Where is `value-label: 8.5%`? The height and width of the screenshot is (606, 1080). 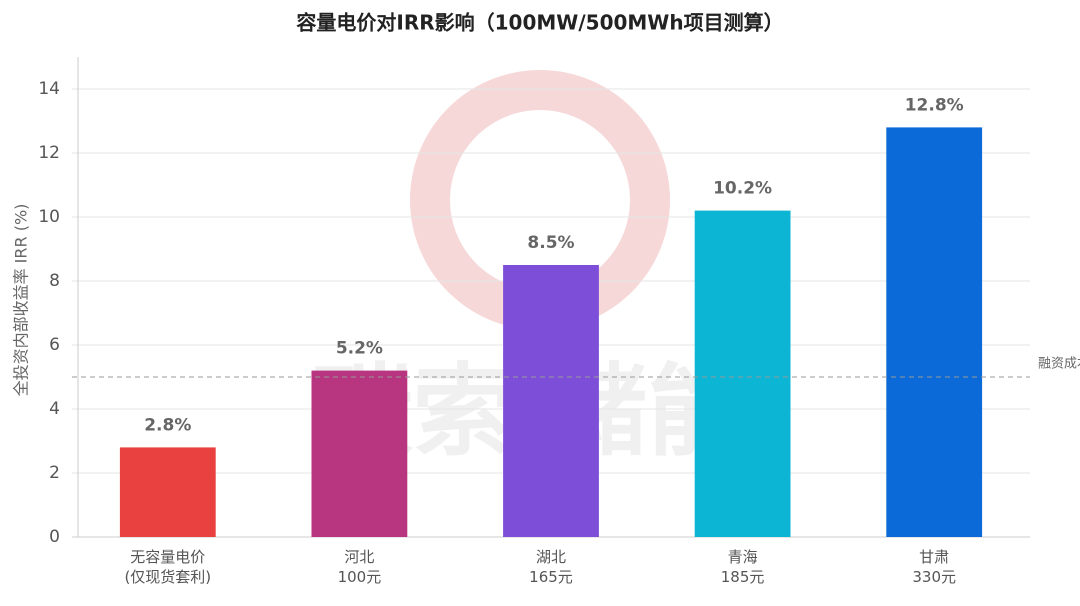
value-label: 8.5% is located at coordinates (550, 243).